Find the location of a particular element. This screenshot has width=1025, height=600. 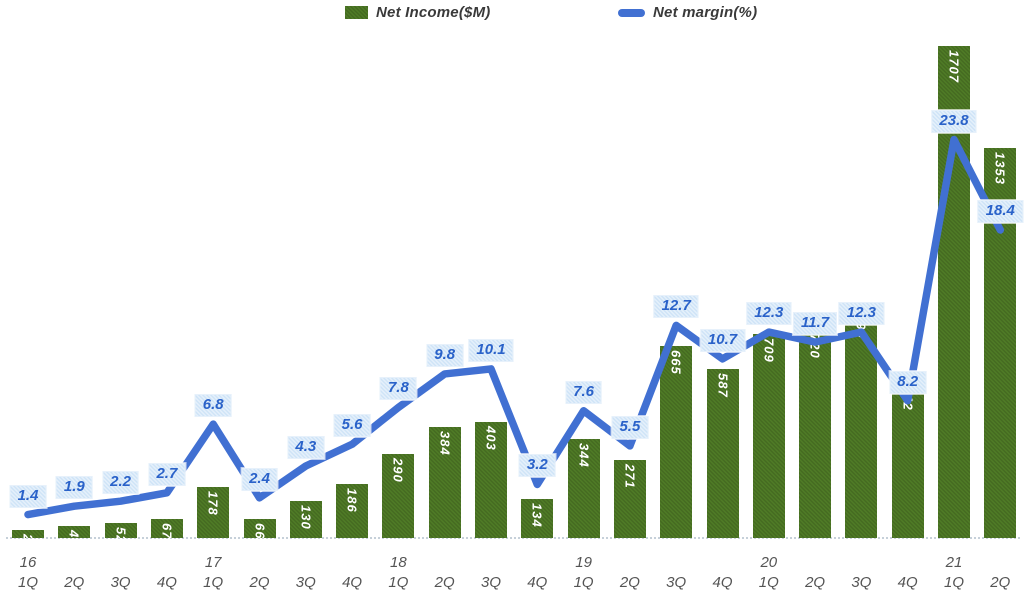

net-margin-value-label: 7.8 is located at coordinates (398, 388).